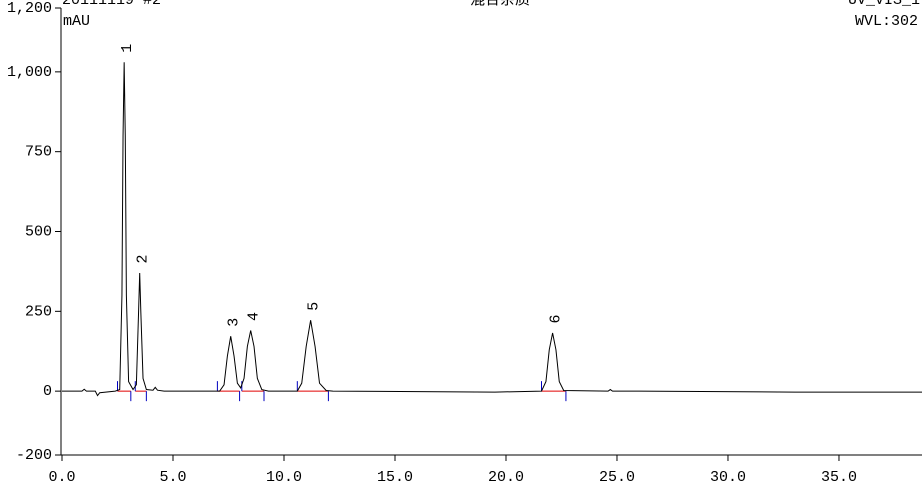 The height and width of the screenshot is (487, 922). I want to click on header-left: 20111119 #2, so click(111, 4).